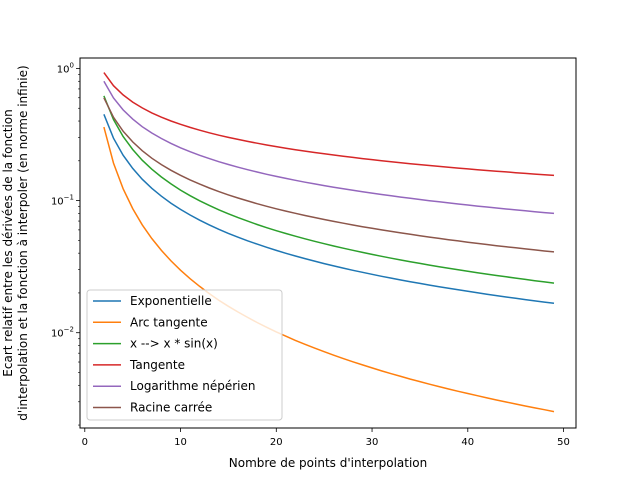 The height and width of the screenshot is (480, 640). Describe the element at coordinates (326, 438) in the screenshot. I see `x-axis: 0 10 20 30 40 50` at that location.